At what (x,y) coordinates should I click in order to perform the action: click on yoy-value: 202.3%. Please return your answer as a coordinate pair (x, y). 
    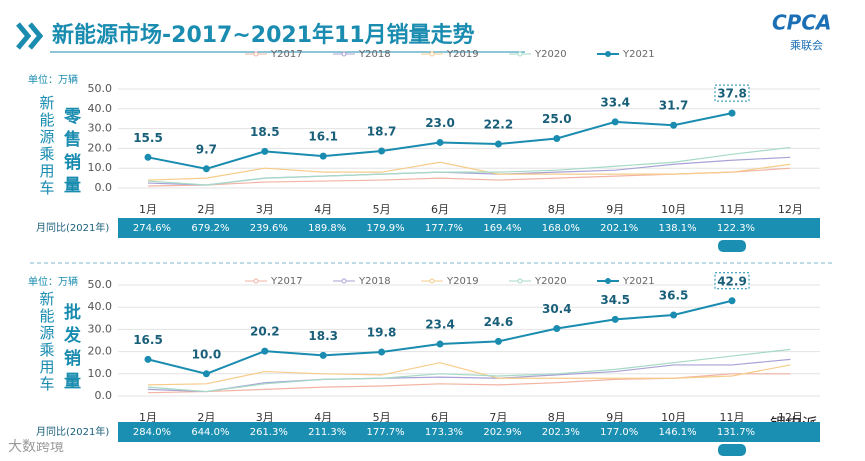
    Looking at the image, I should click on (561, 432).